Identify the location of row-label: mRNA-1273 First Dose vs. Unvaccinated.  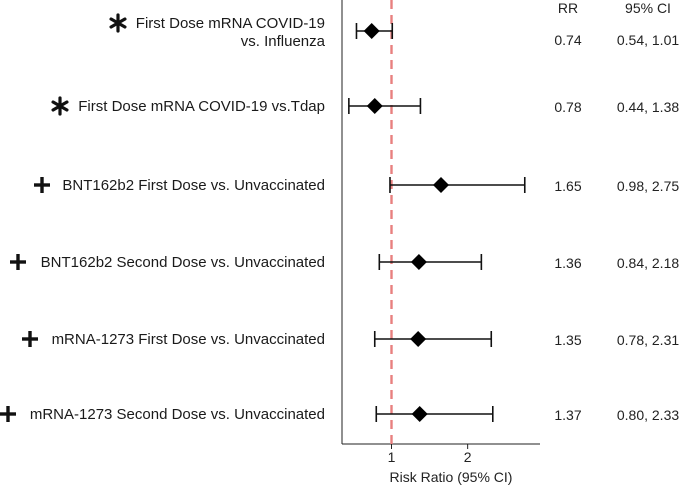
(188, 339).